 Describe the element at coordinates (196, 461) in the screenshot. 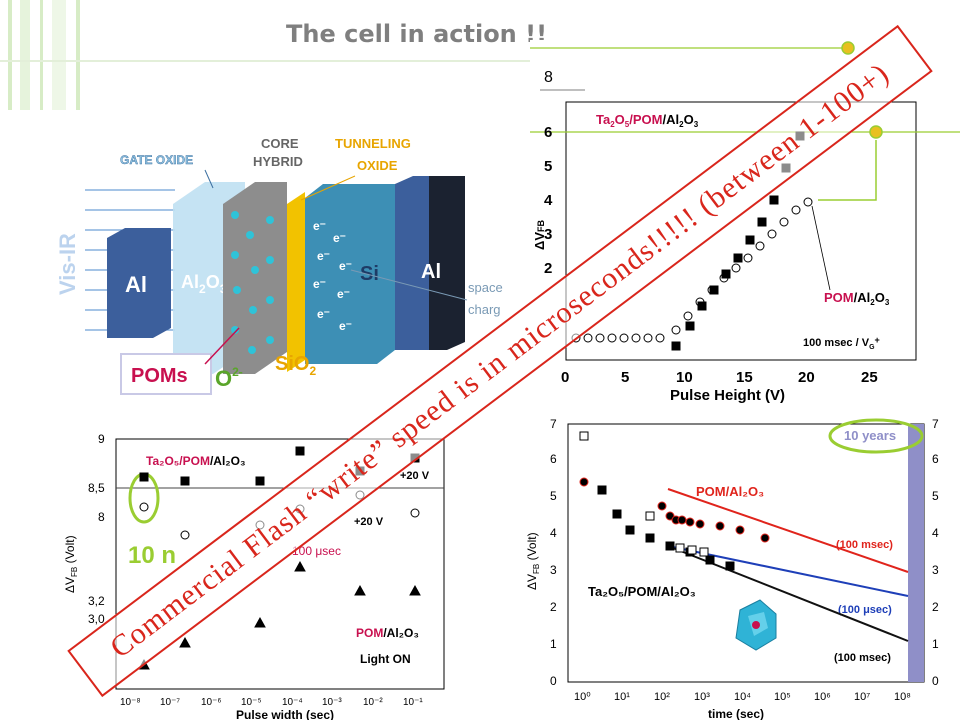

I see `legend-ta2o5: Ta₂O₅/POM/Al₂O₃` at that location.